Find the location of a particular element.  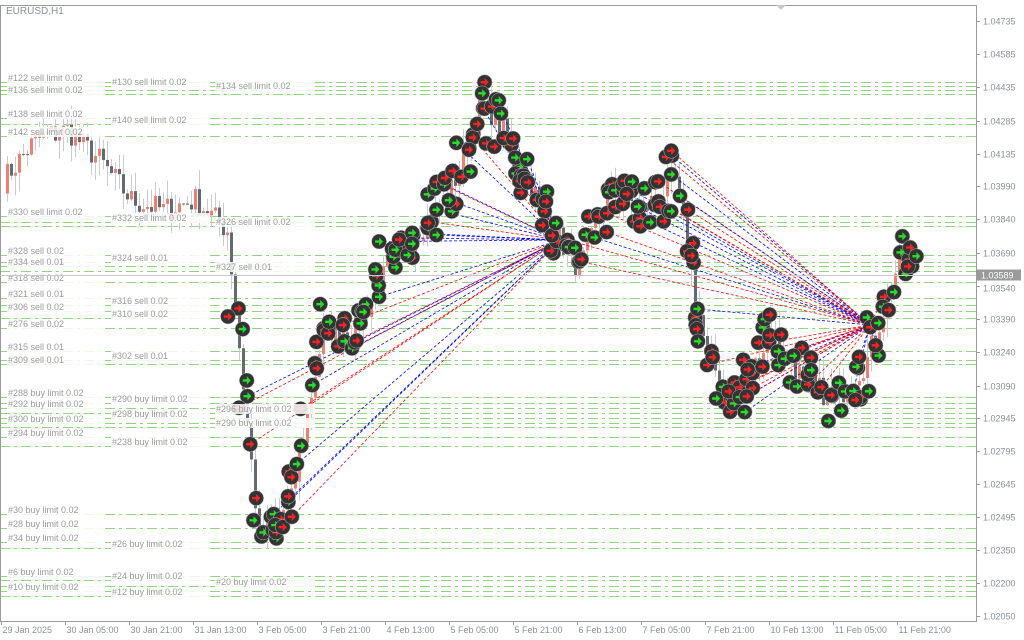

order-level-label: #288 buy limit 0.02 is located at coordinates (46, 393).